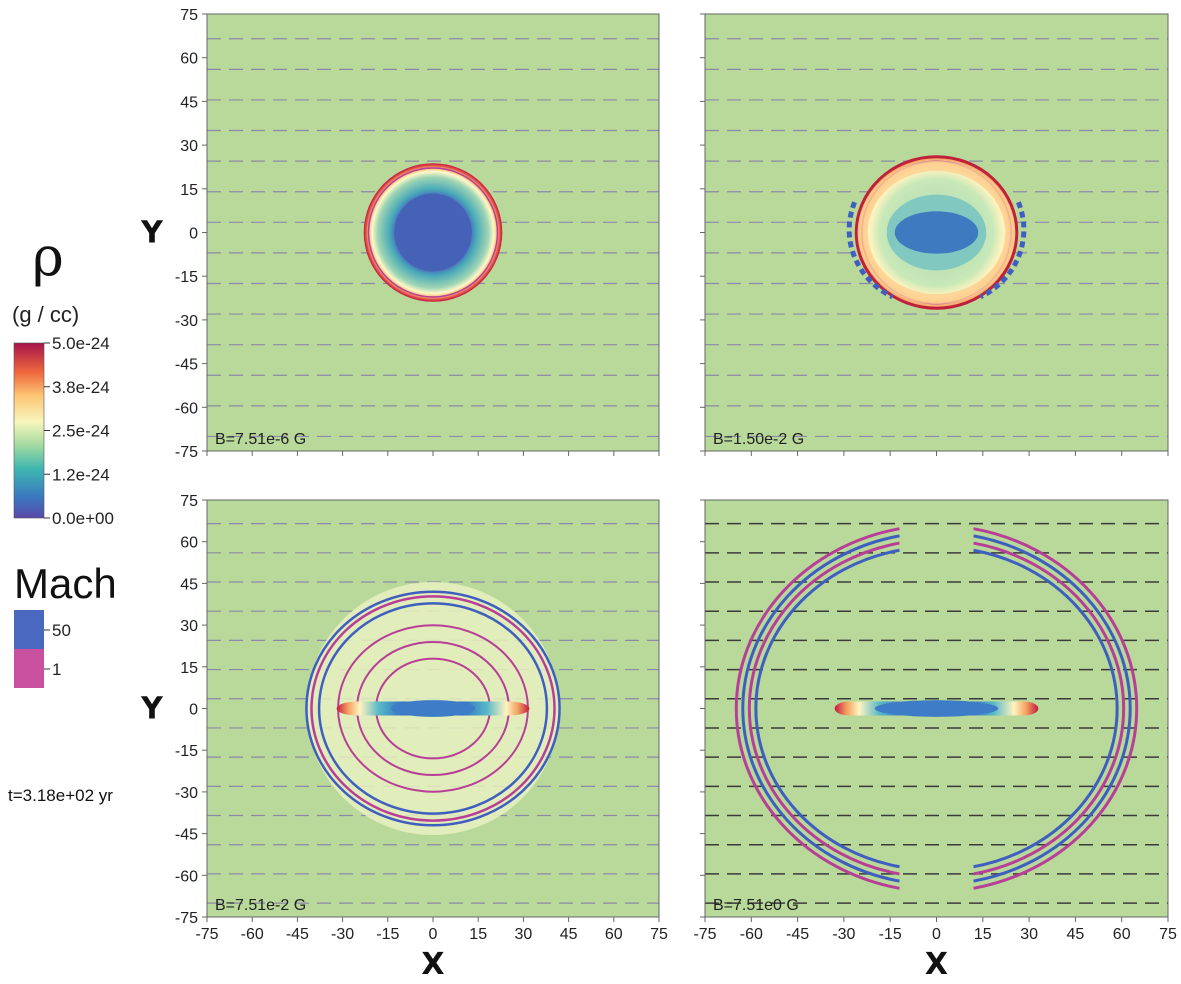 The image size is (1181, 984). What do you see at coordinates (81, 343) in the screenshot?
I see `density-tick-label: 5.0e-24` at bounding box center [81, 343].